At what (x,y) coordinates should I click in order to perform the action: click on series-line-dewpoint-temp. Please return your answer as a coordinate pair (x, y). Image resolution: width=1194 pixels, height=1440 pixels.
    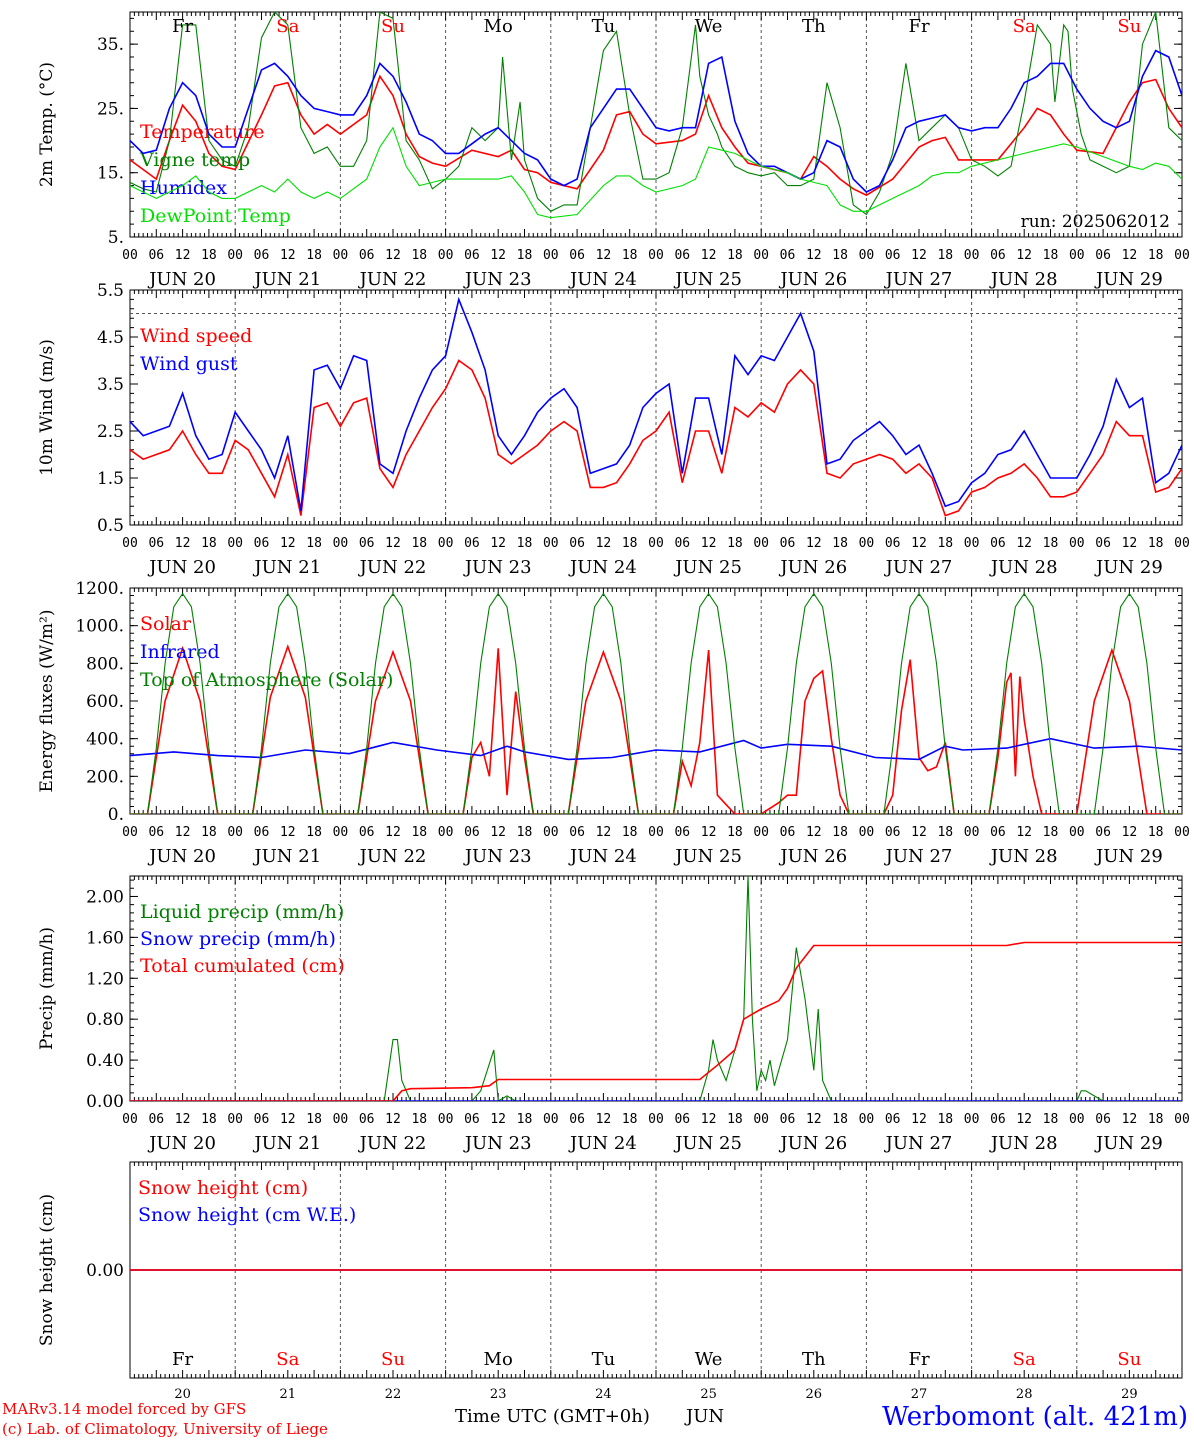
    Looking at the image, I should click on (656, 172).